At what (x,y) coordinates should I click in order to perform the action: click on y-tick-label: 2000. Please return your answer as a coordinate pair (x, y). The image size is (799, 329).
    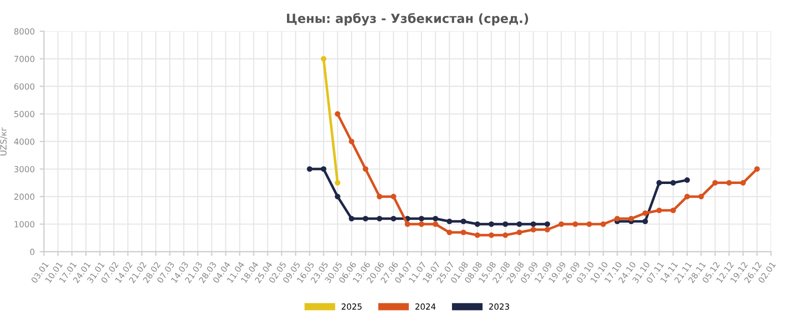
    Looking at the image, I should click on (24, 197).